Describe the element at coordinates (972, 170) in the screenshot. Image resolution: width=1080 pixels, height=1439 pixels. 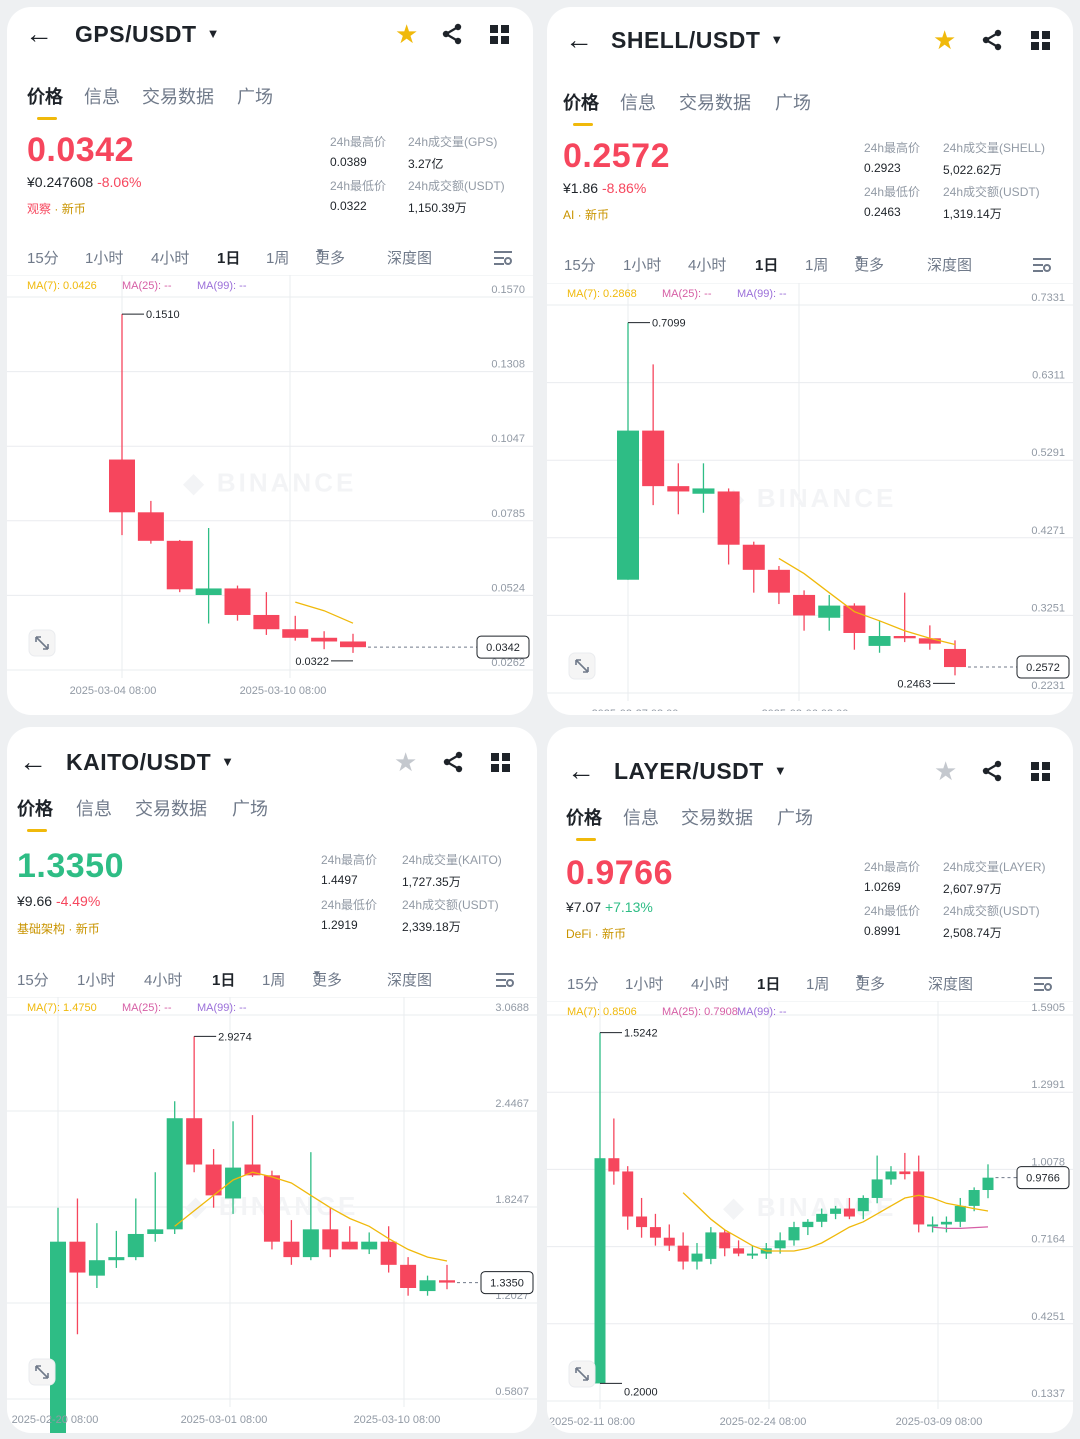
I see `stat-value: 5,022.62万` at that location.